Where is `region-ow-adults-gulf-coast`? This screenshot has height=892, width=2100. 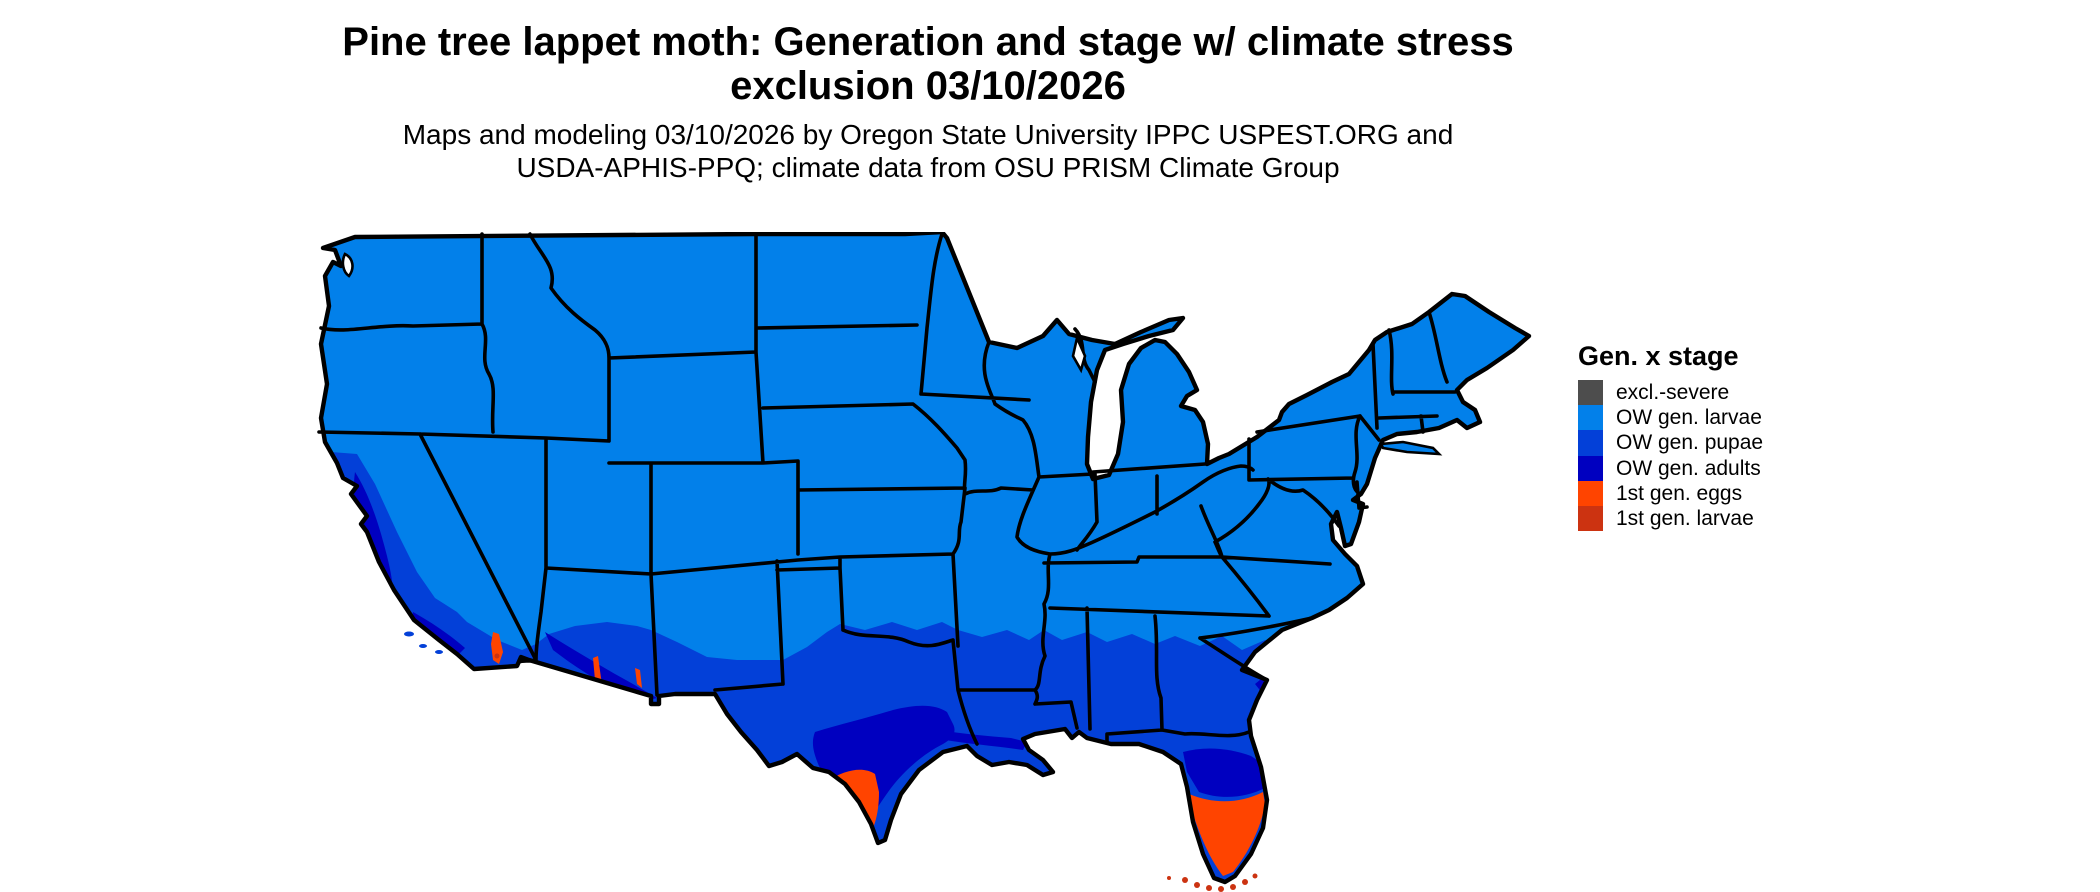
region-ow-adults-gulf-coast is located at coordinates (983, 740).